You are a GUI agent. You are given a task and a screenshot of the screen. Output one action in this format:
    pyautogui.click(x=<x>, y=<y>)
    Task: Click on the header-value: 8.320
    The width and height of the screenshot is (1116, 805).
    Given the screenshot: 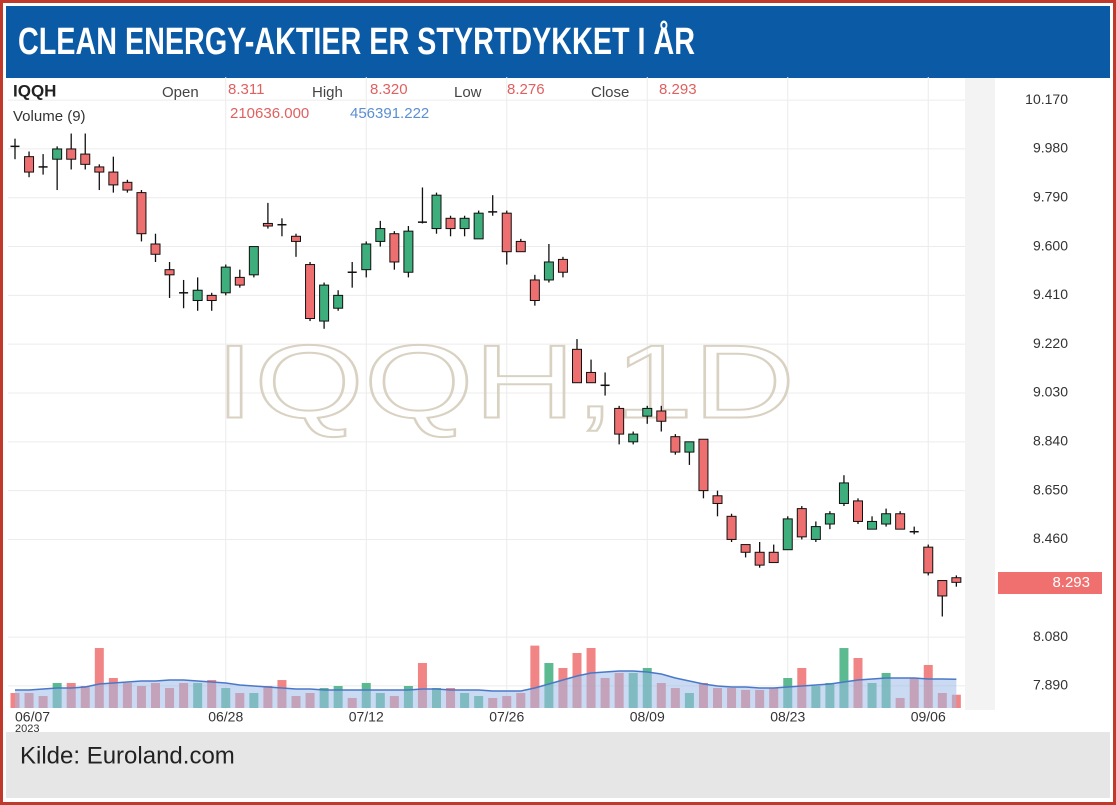 What is the action you would take?
    pyautogui.click(x=389, y=89)
    